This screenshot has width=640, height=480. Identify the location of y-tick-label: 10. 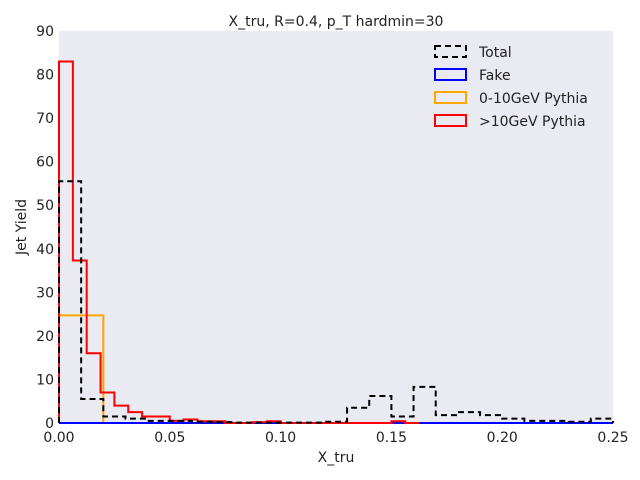
(45, 380).